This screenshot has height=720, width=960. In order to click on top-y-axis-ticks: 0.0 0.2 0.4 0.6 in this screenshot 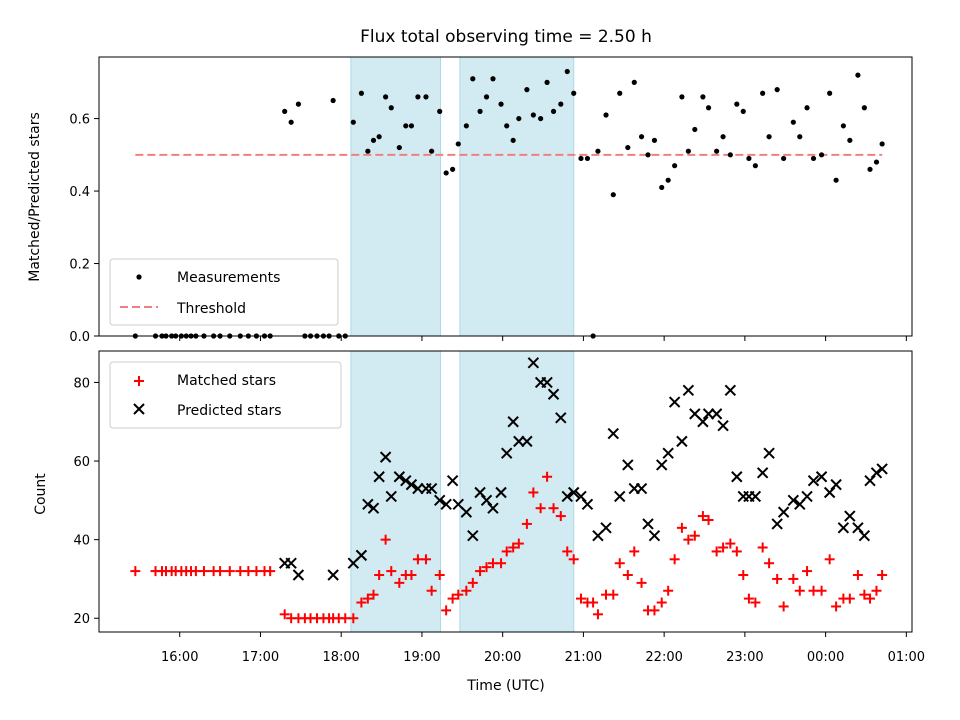, I will do `click(84, 229)`.